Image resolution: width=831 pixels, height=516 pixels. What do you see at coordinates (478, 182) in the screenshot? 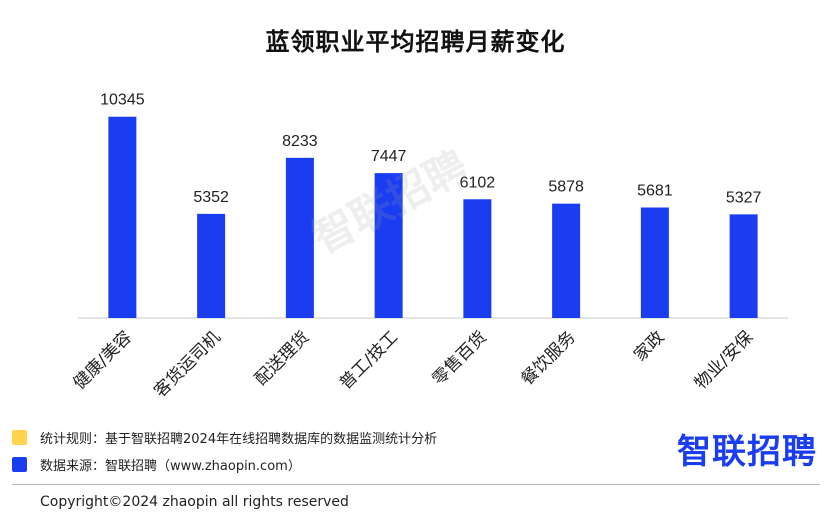
I see `data-label: 6102` at bounding box center [478, 182].